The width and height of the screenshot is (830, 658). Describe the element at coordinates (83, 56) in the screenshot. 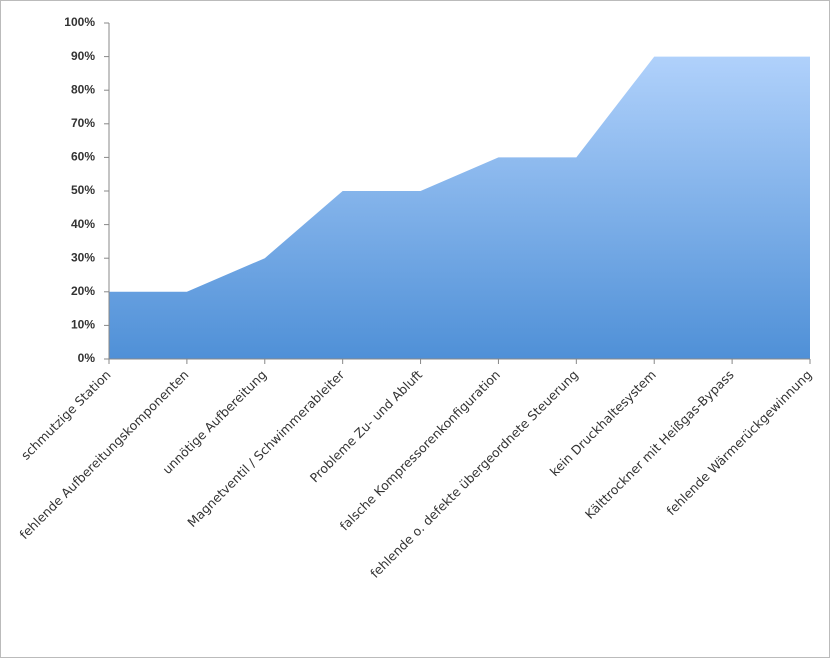

I see `y-tick-label: 90%` at that location.